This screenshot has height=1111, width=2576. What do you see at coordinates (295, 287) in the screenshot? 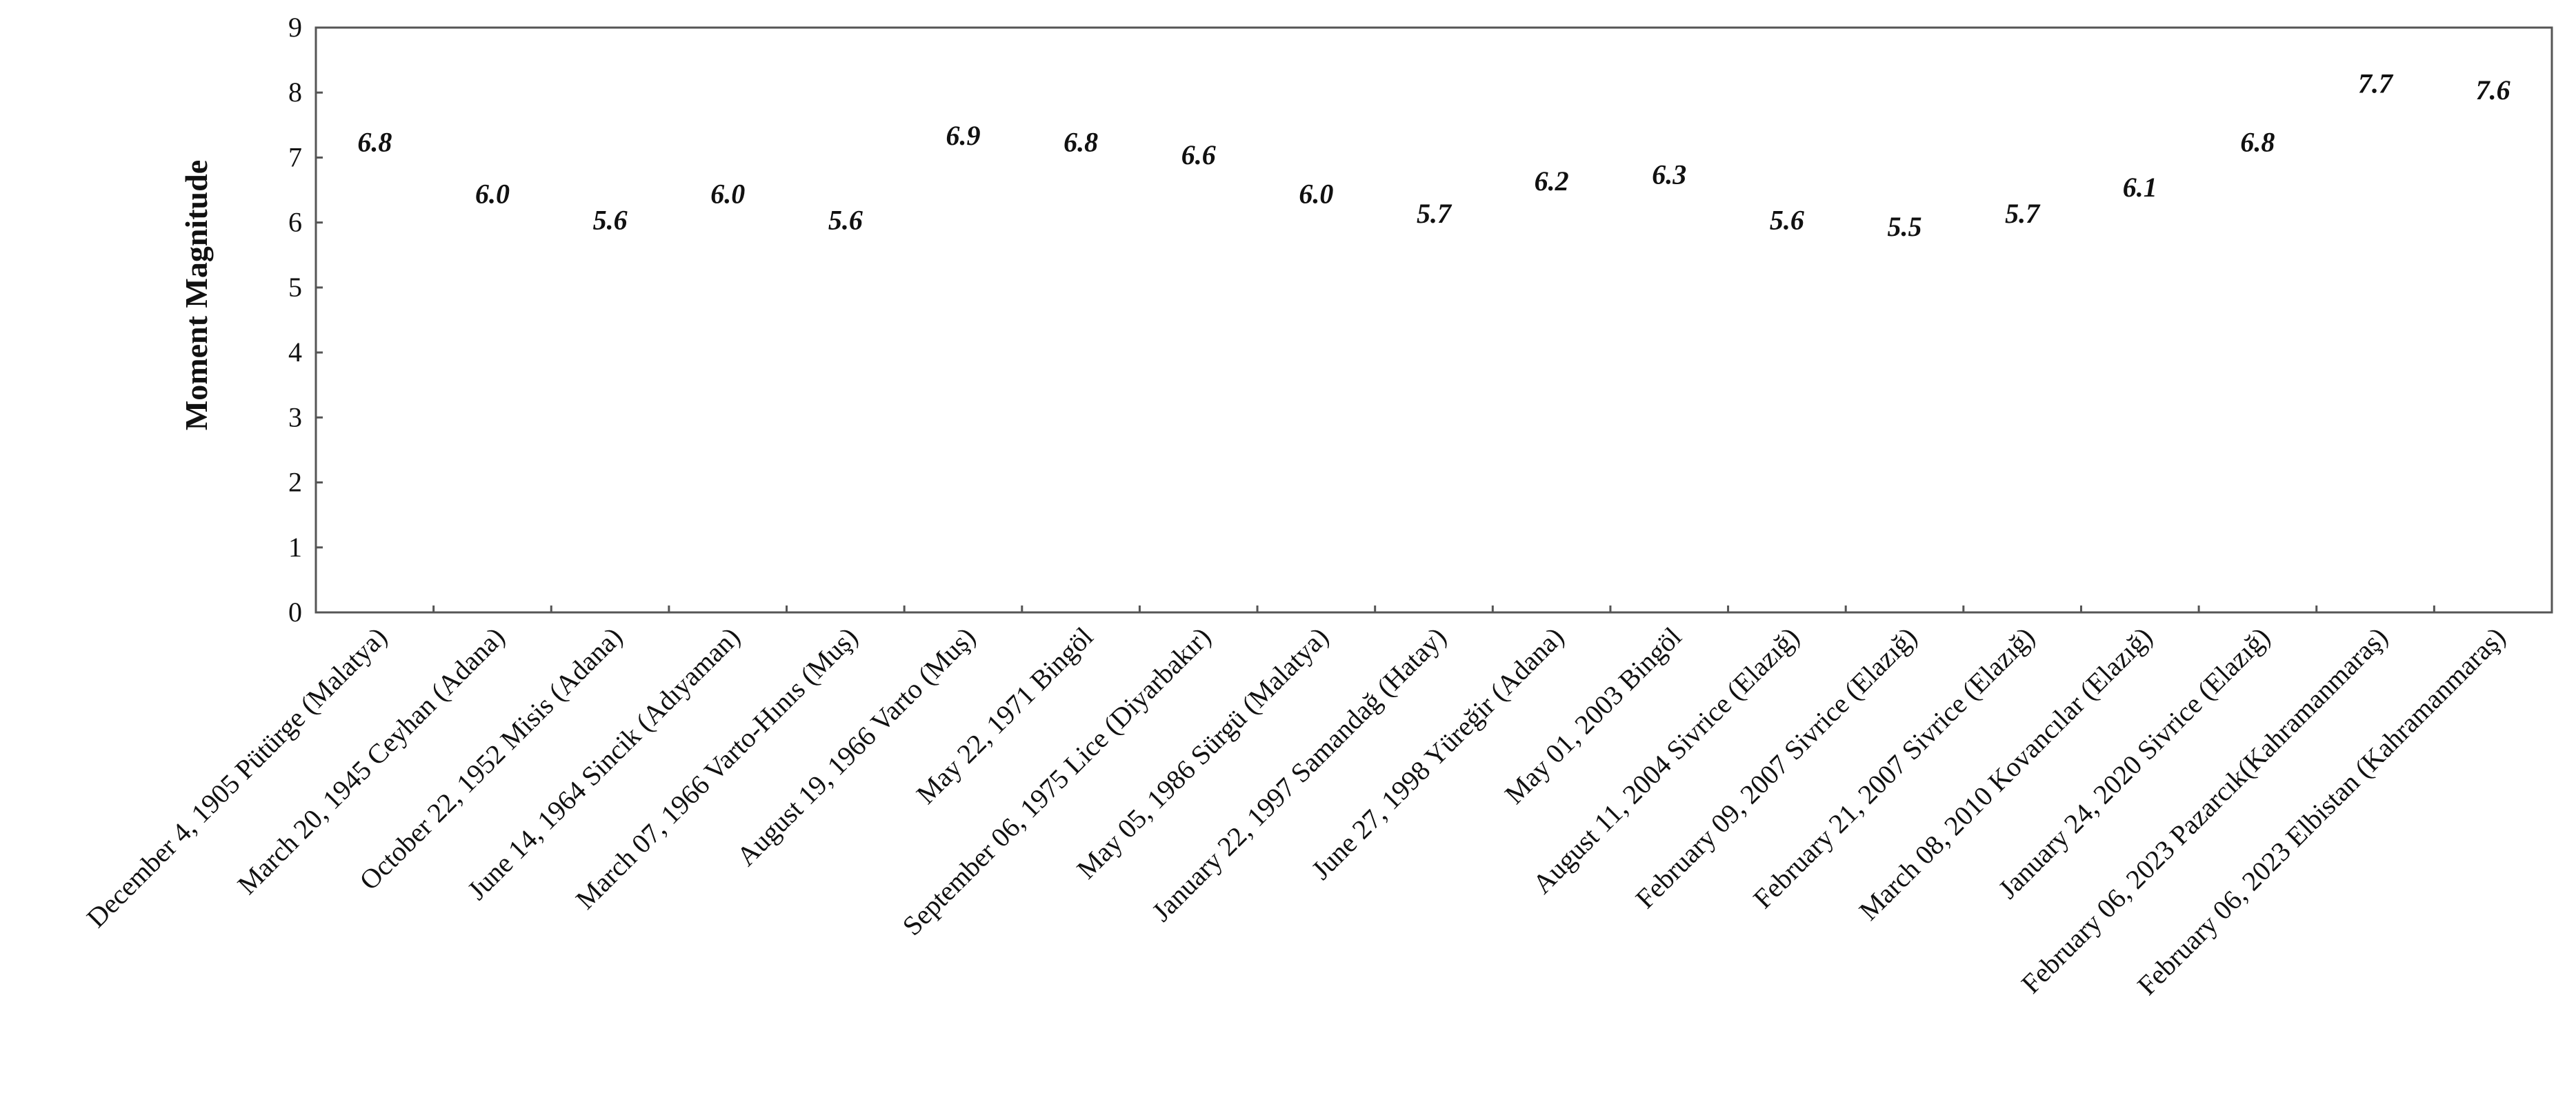
I see `y-tick-label: 5` at bounding box center [295, 287].